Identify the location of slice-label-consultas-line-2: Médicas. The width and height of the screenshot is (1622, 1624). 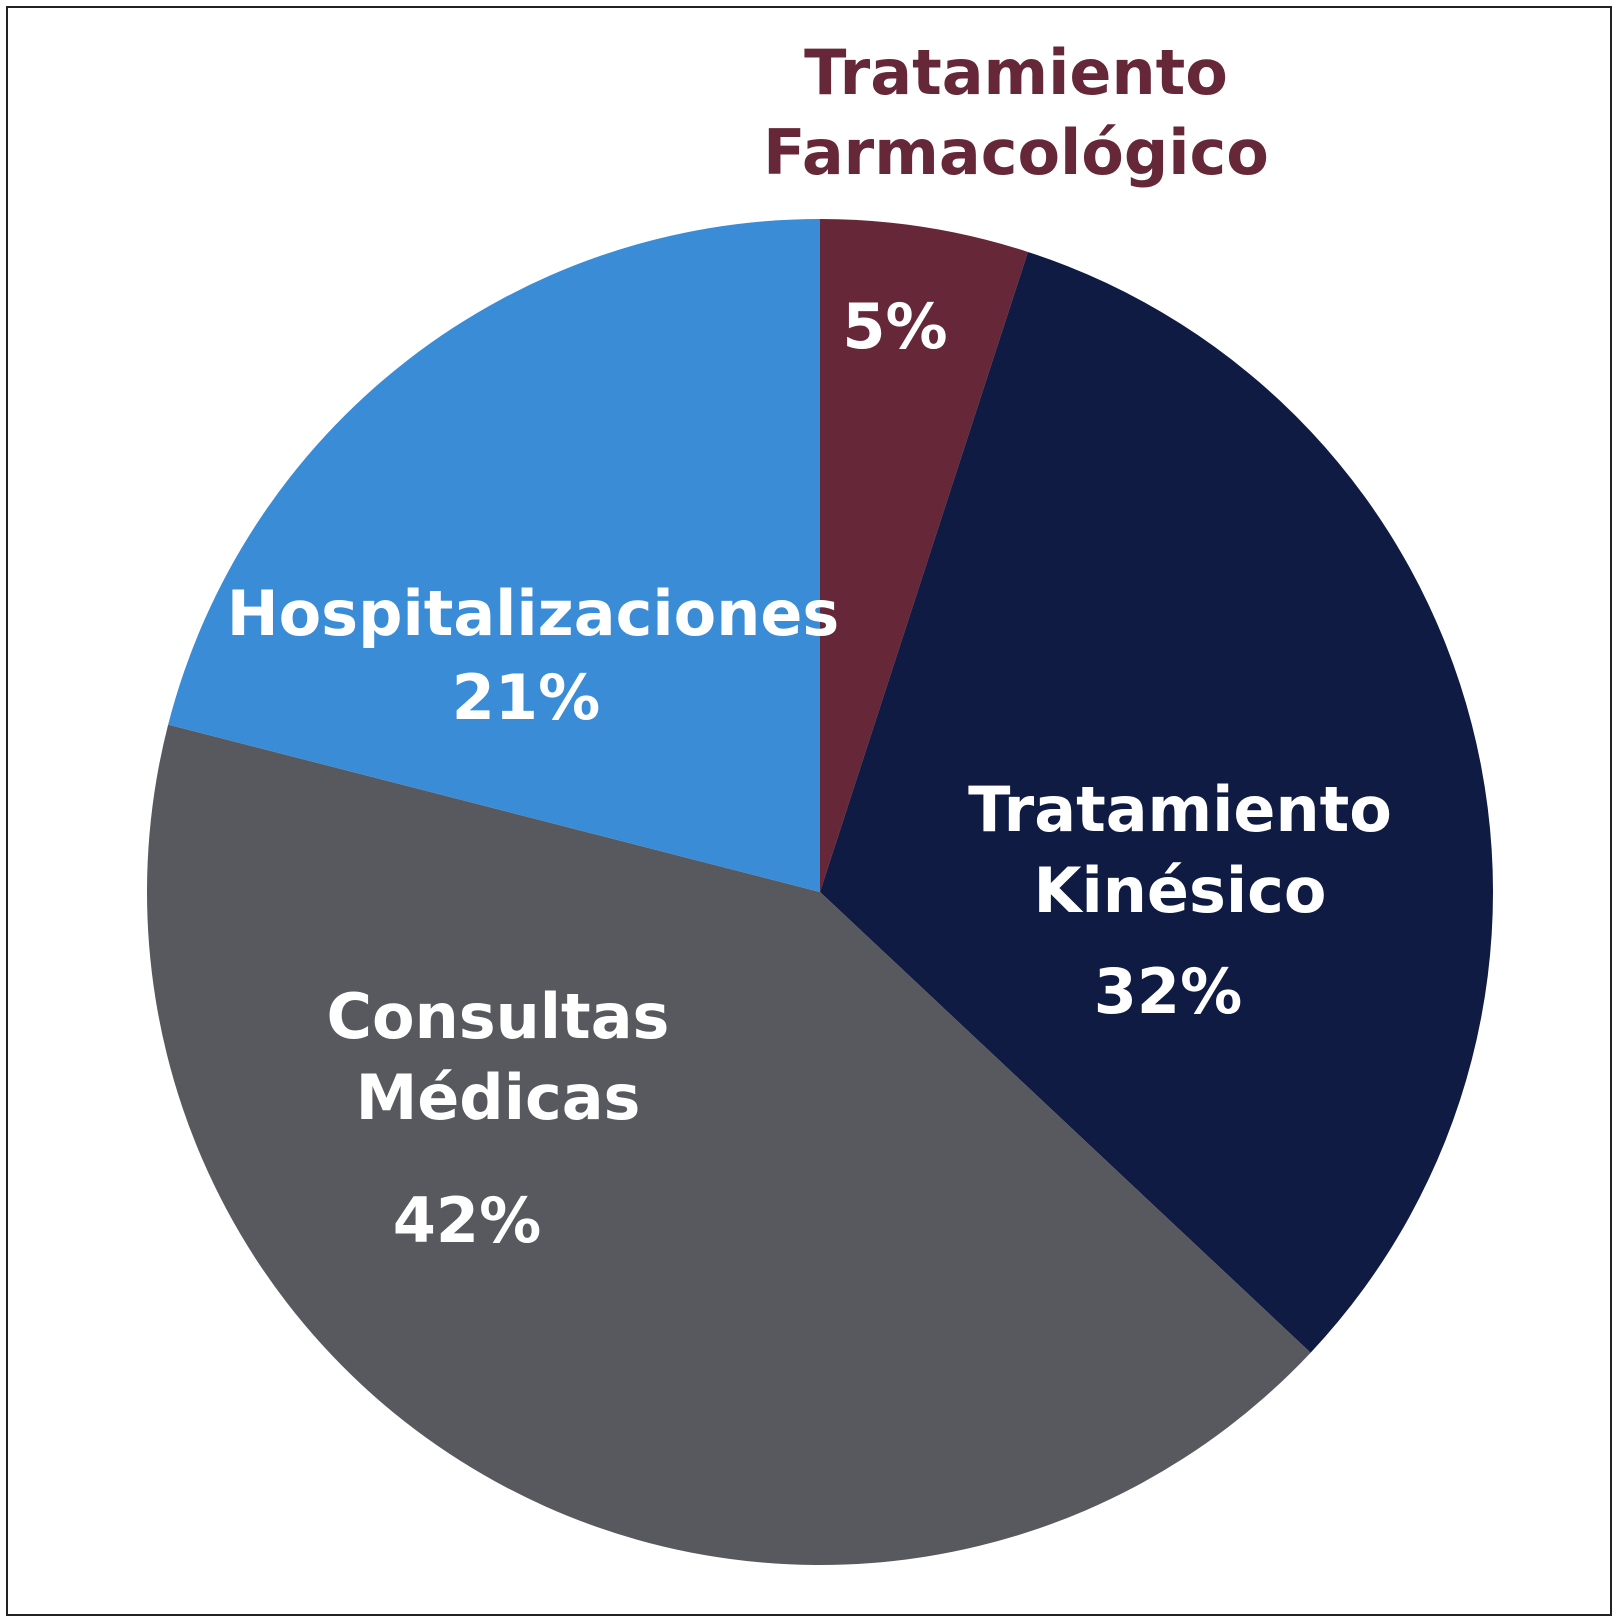
(498, 1097).